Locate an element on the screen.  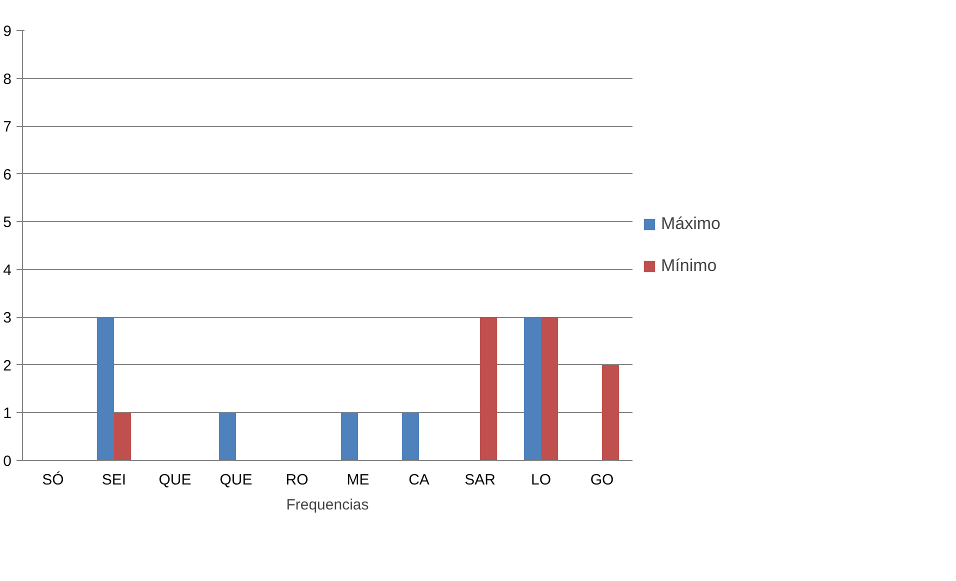
y-tick-label: 2 is located at coordinates (7, 365).